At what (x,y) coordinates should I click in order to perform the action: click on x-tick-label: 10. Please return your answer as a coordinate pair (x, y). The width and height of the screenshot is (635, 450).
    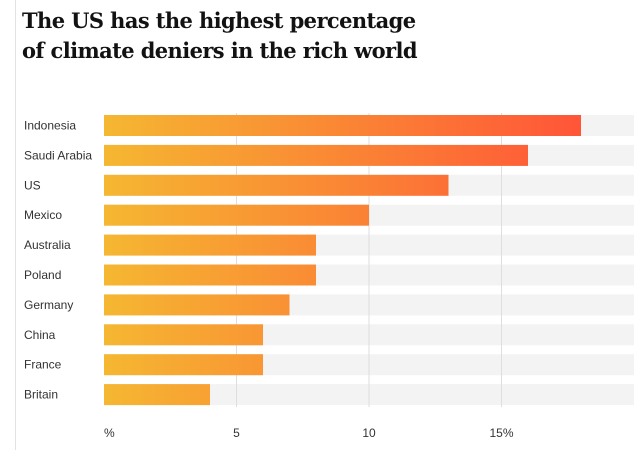
    Looking at the image, I should click on (369, 433).